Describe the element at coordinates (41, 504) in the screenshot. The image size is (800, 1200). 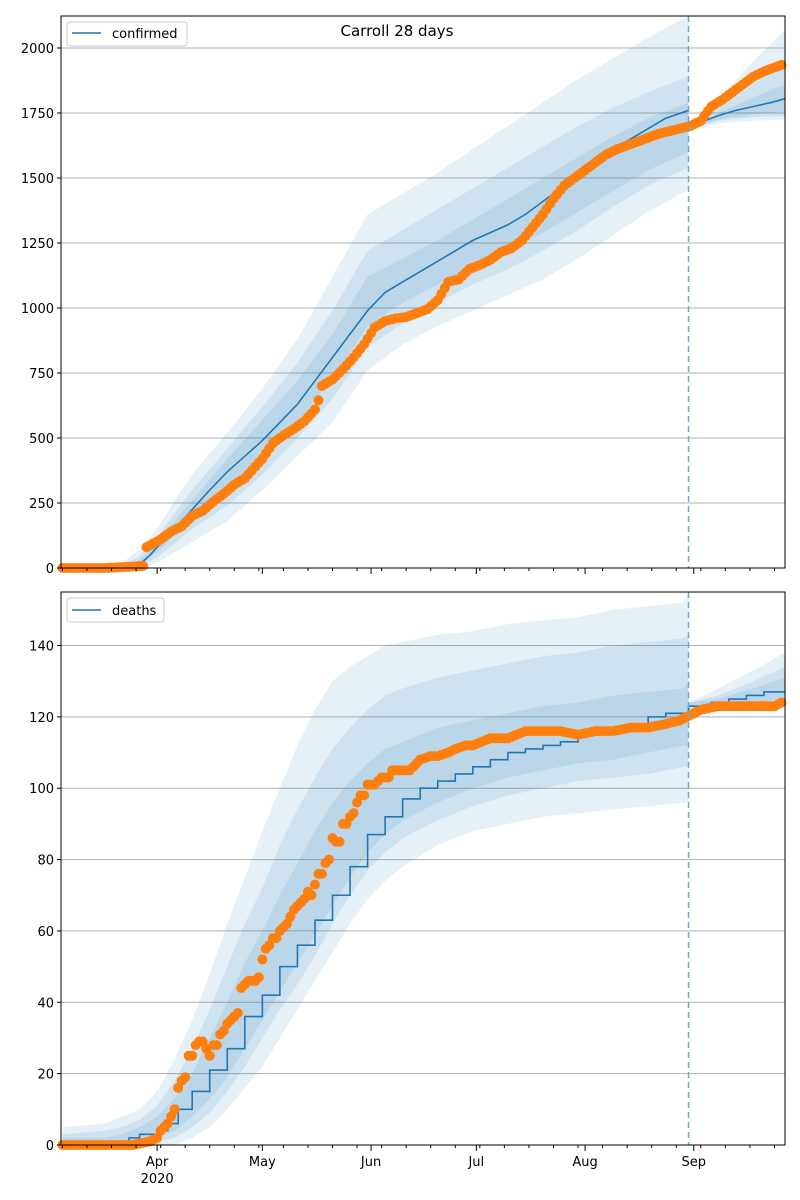
I see `y-tick-label: 250` at that location.